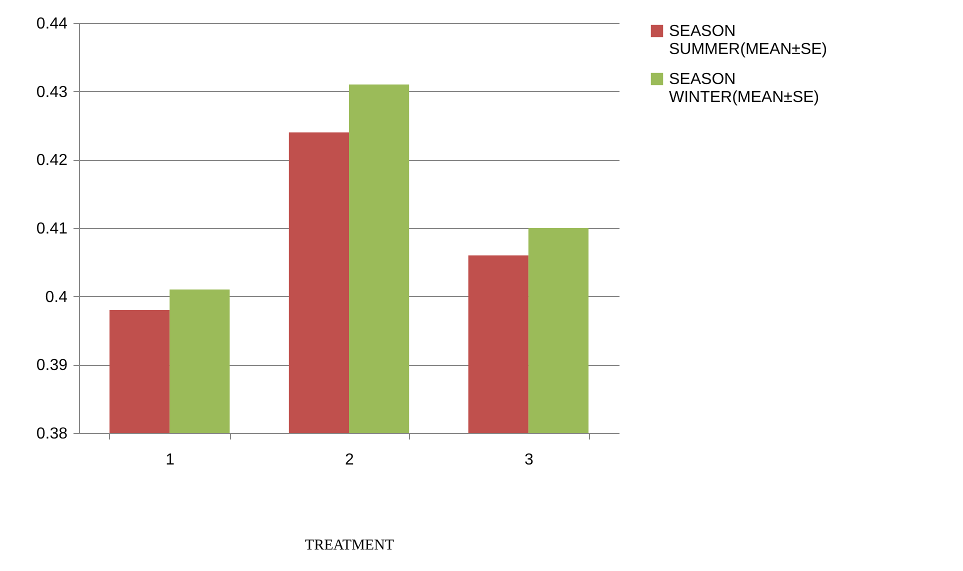 Image resolution: width=963 pixels, height=571 pixels. What do you see at coordinates (748, 40) in the screenshot?
I see `legend-label: SEASON SUMMER(MEAN±SE)` at bounding box center [748, 40].